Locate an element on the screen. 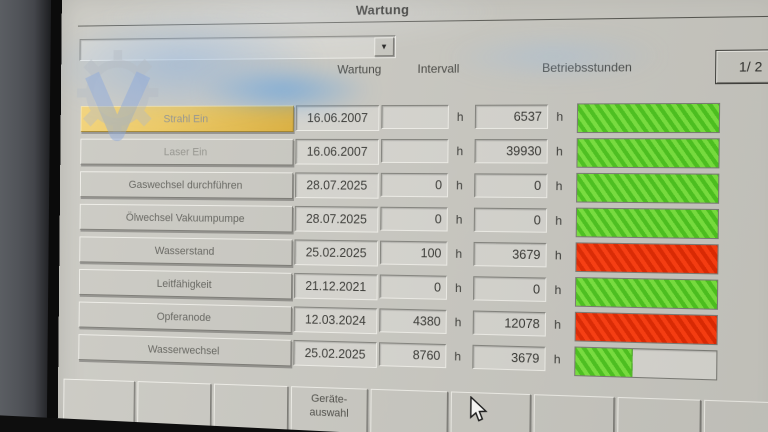 This screenshot has width=768, height=432. softkey-button: Geräte- auswahl is located at coordinates (329, 409).